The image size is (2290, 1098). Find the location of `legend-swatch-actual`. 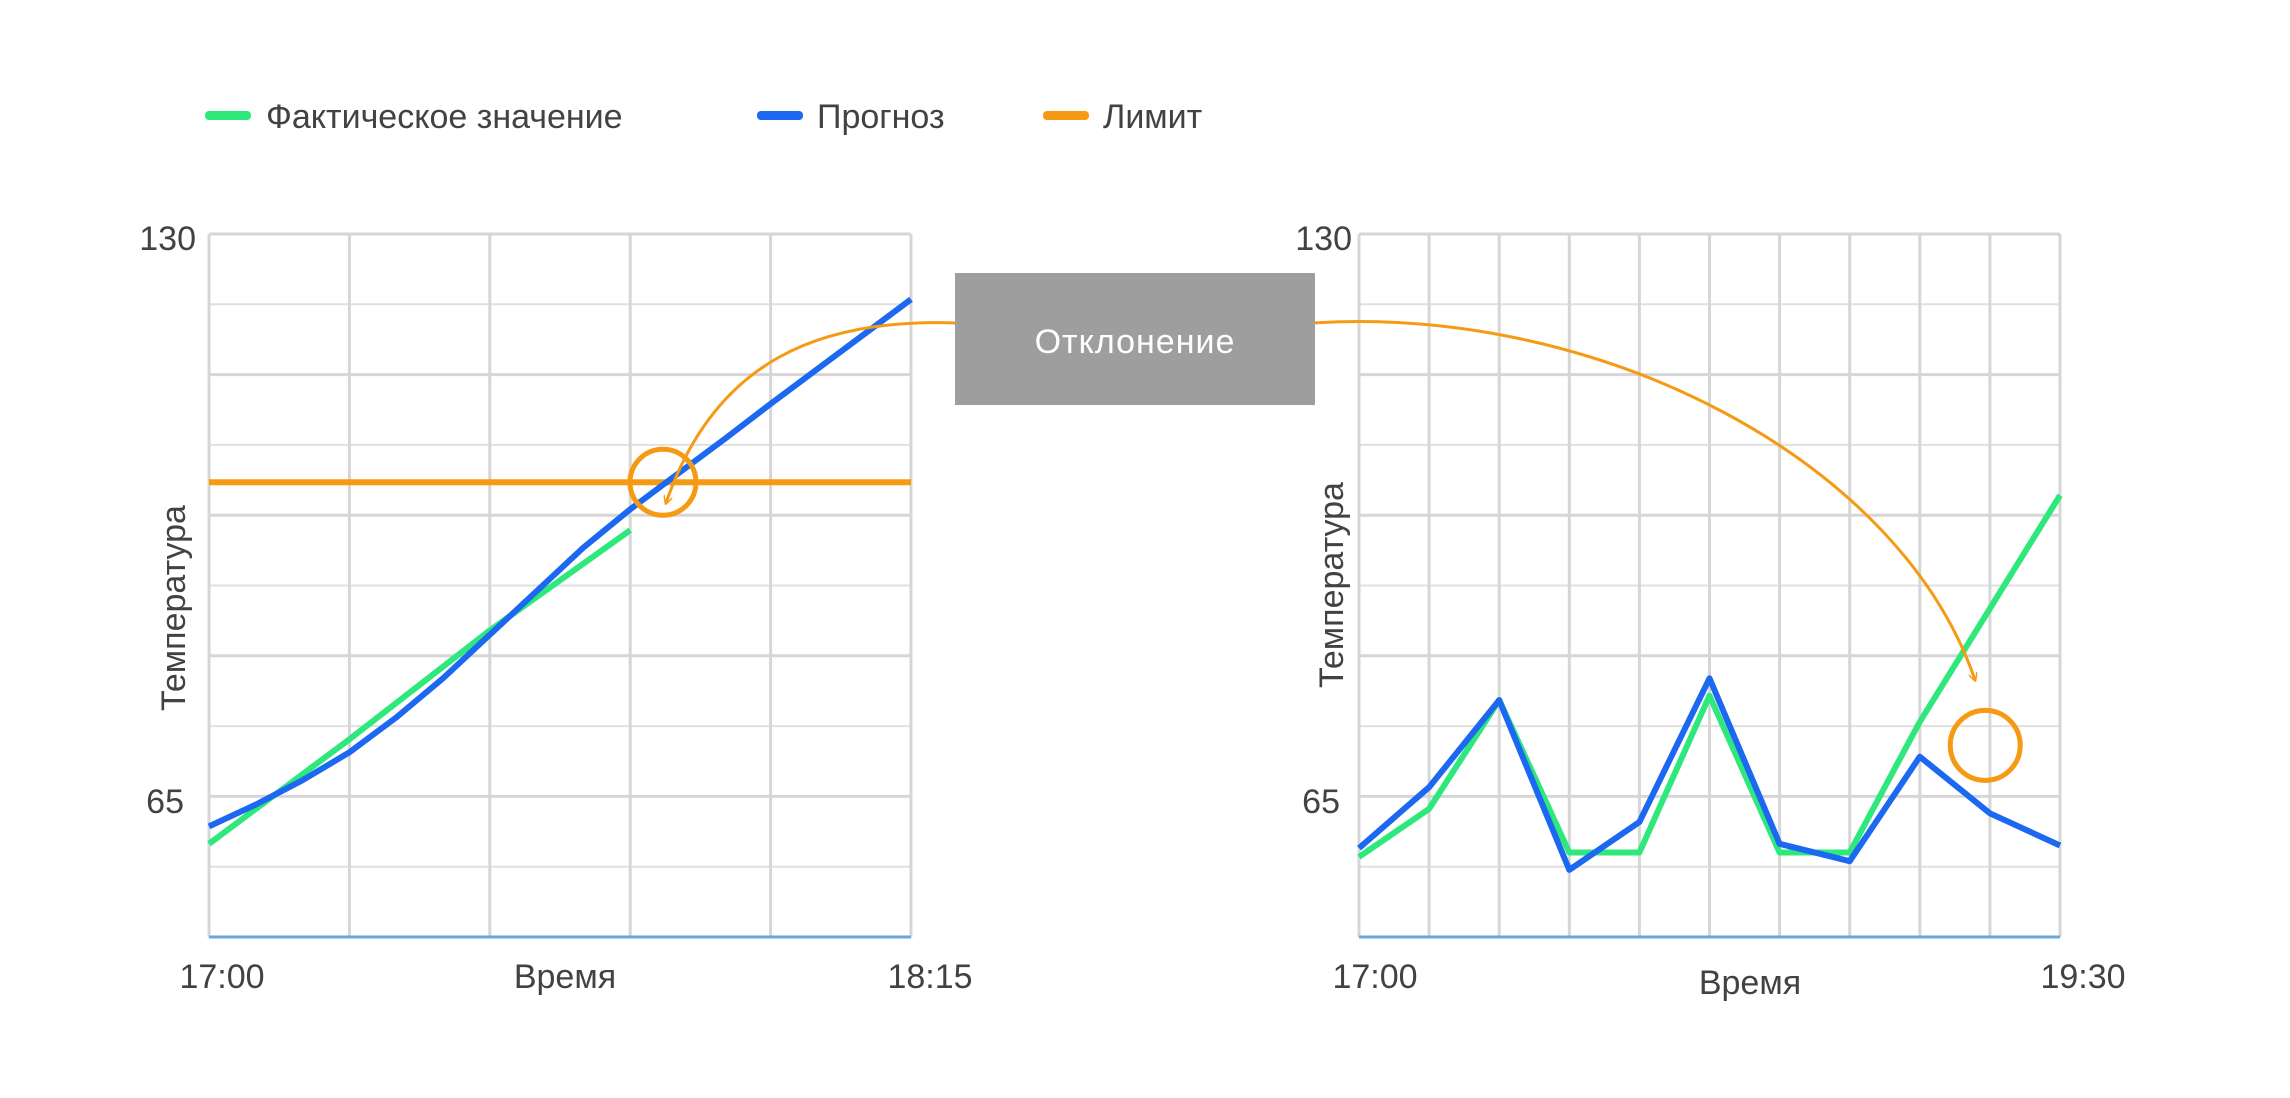

legend-swatch-actual is located at coordinates (228, 115).